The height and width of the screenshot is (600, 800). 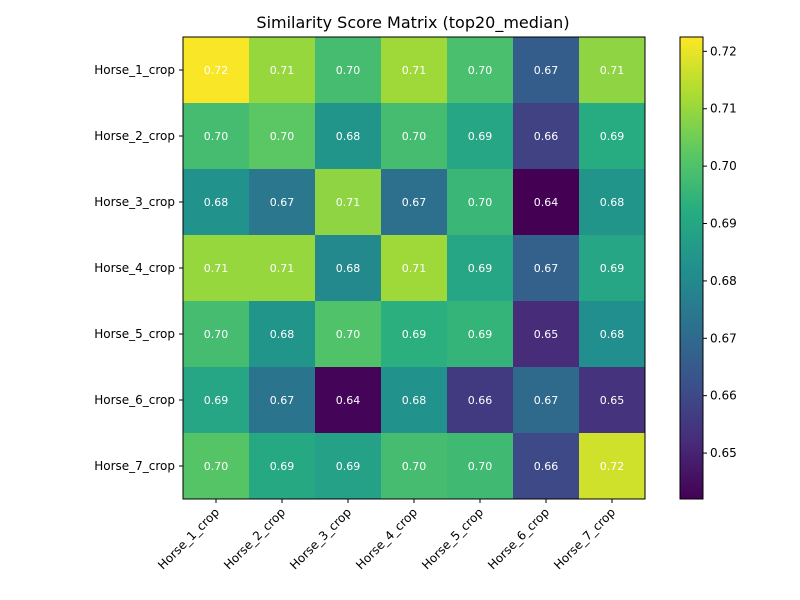 I want to click on colorbar-tick-label: 0.71, so click(x=723, y=109).